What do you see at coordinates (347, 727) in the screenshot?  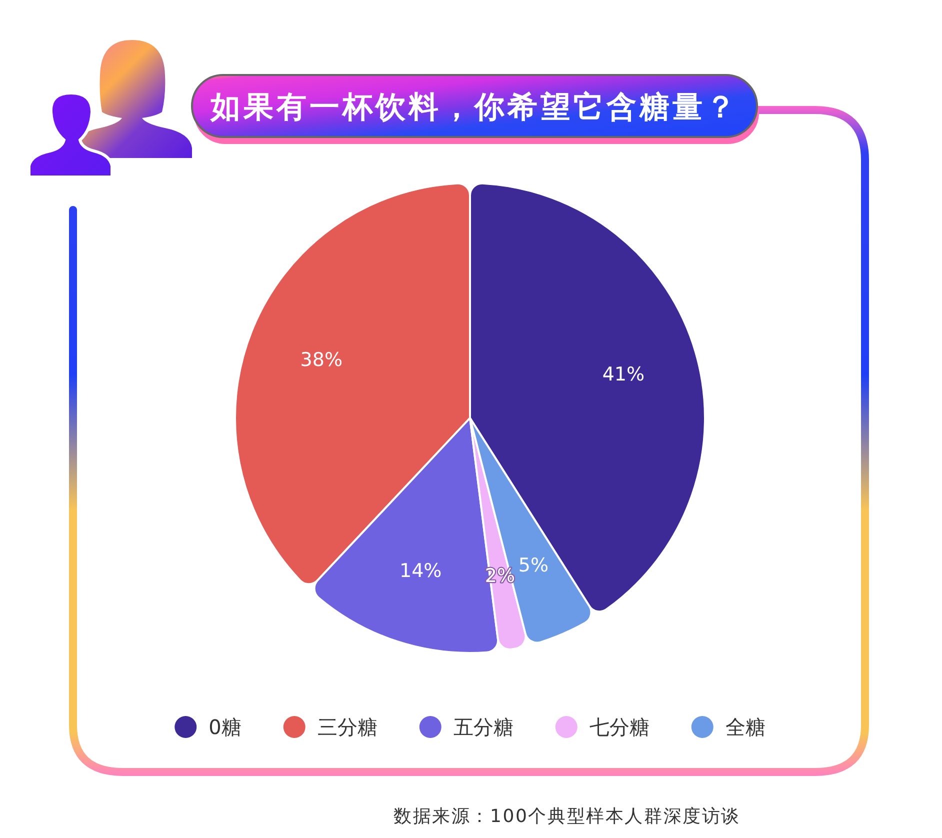 I see `legend-label: 三分糖` at bounding box center [347, 727].